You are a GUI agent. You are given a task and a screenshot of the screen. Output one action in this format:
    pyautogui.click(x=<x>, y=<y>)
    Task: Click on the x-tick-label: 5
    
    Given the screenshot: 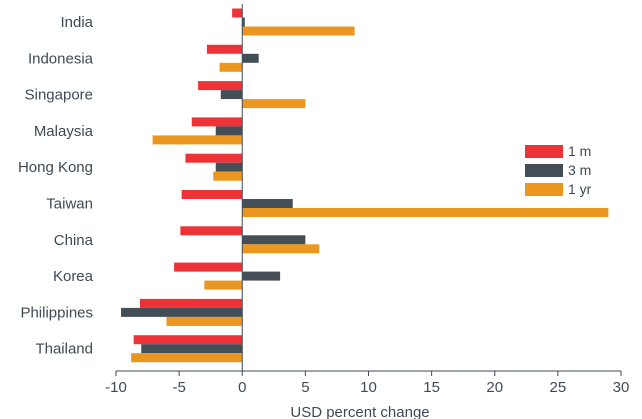 What is the action you would take?
    pyautogui.click(x=305, y=387)
    